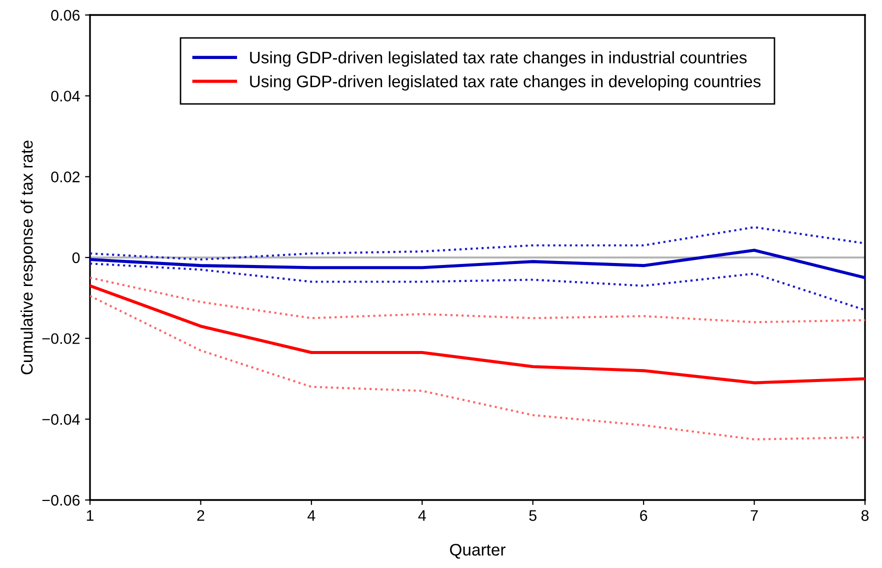 The width and height of the screenshot is (882, 568). What do you see at coordinates (65, 15) in the screenshot?
I see `y-tick-label: 0.06` at bounding box center [65, 15].